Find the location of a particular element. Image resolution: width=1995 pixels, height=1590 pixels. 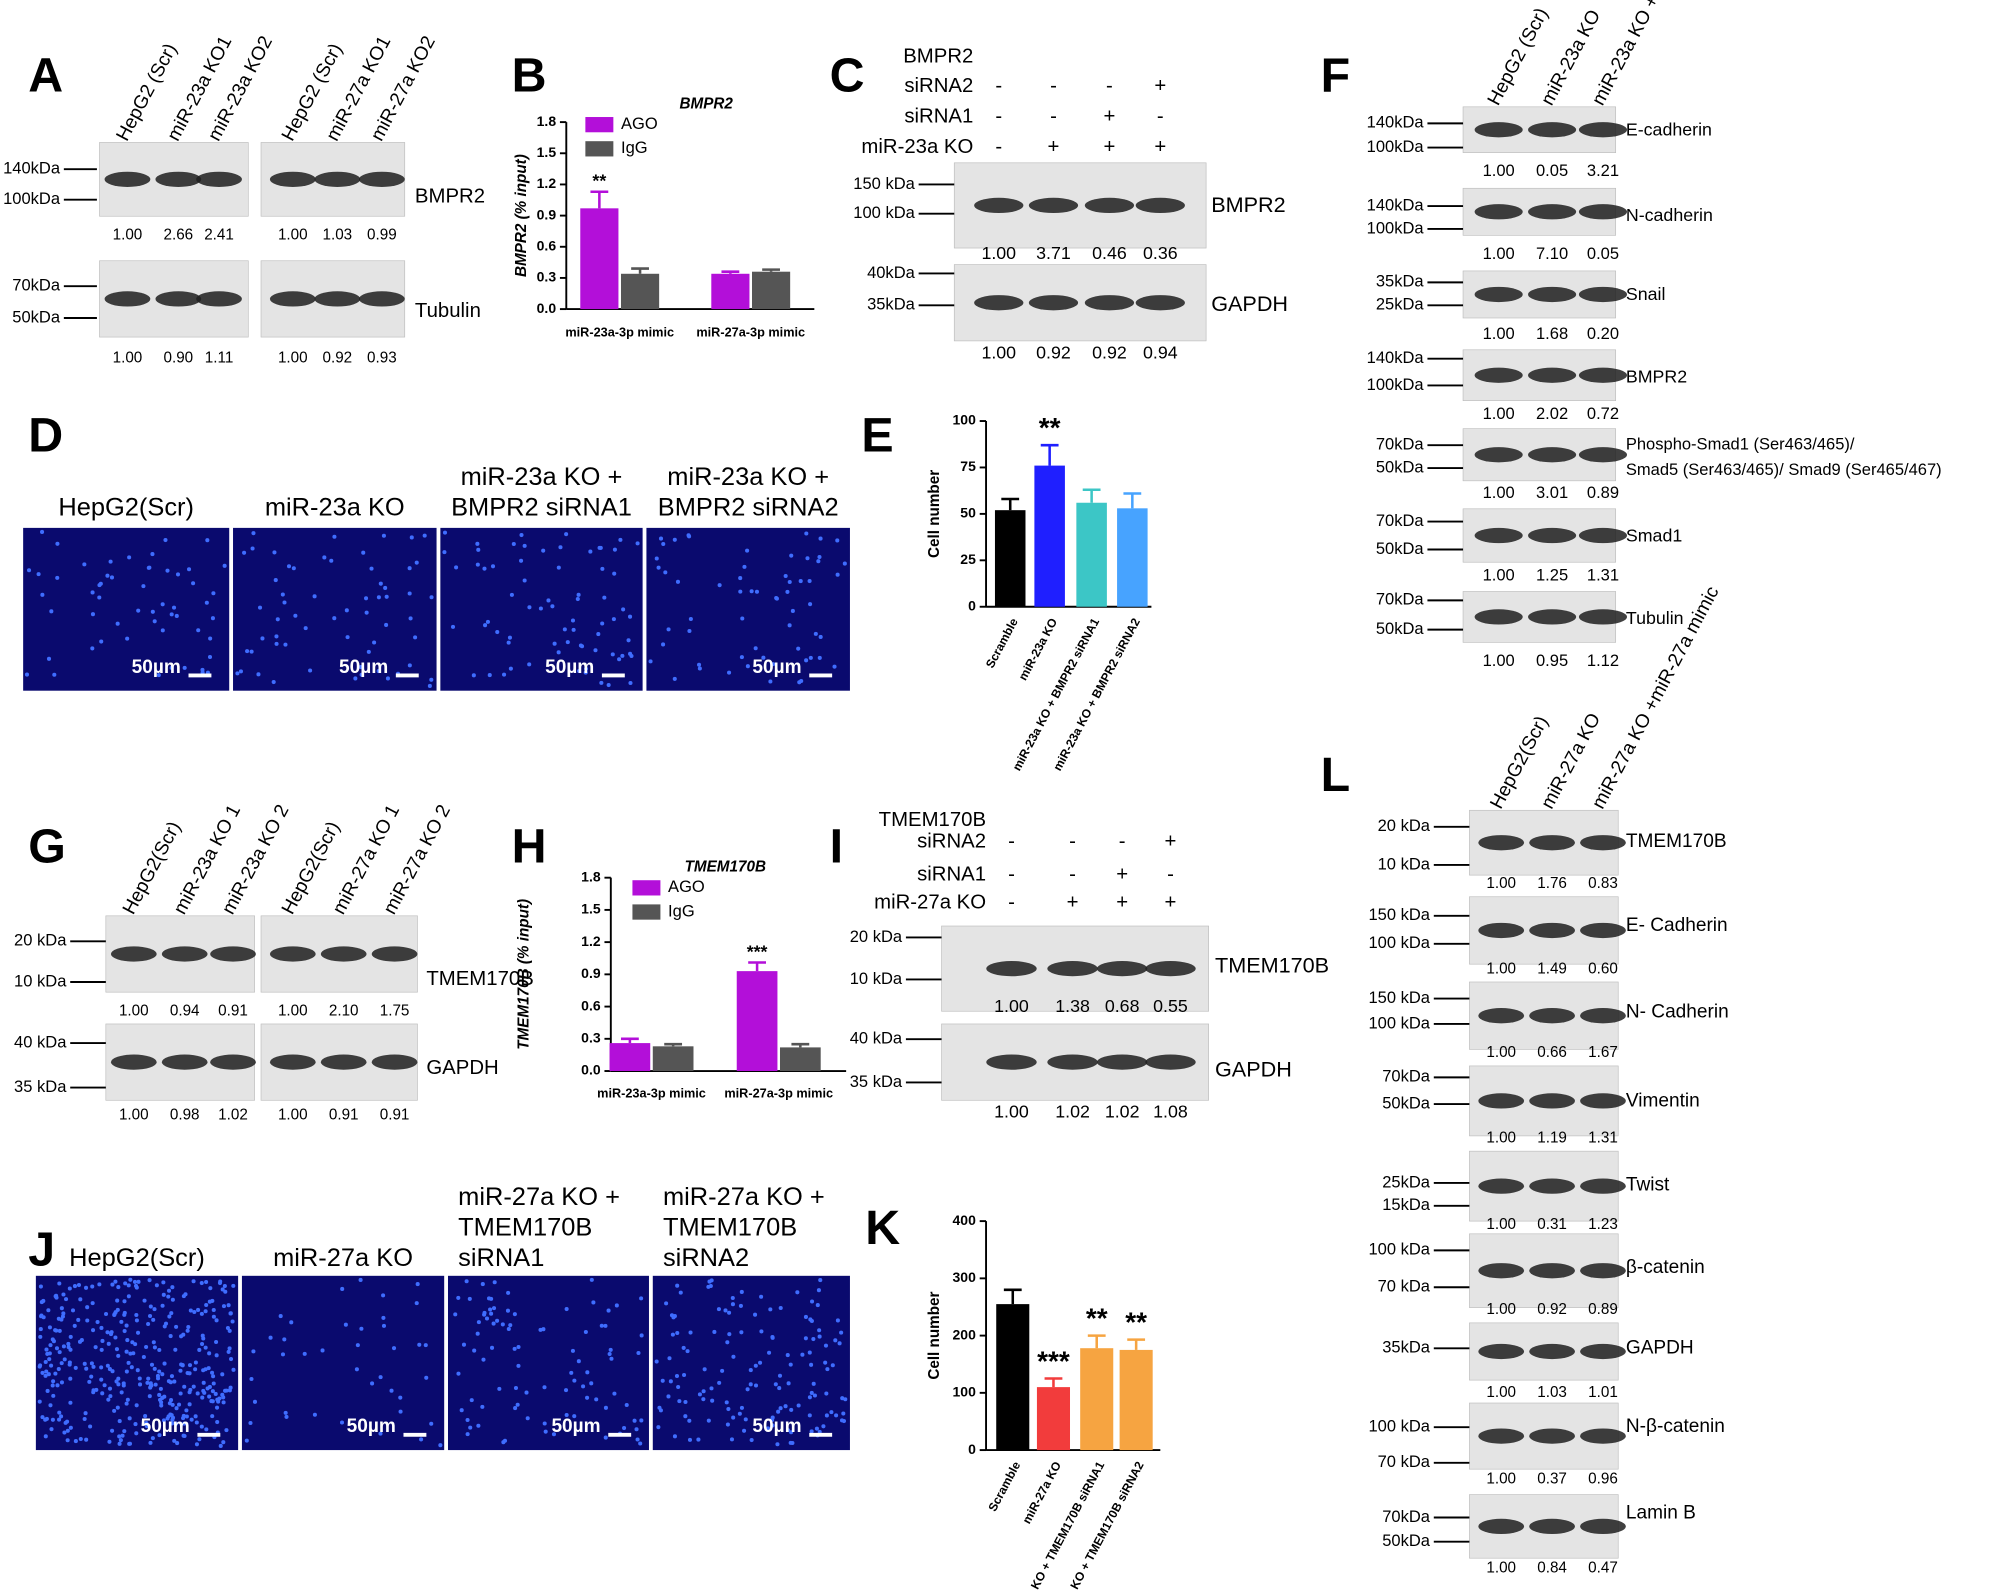

y-tick-label: 1.2 is located at coordinates (547, 183).